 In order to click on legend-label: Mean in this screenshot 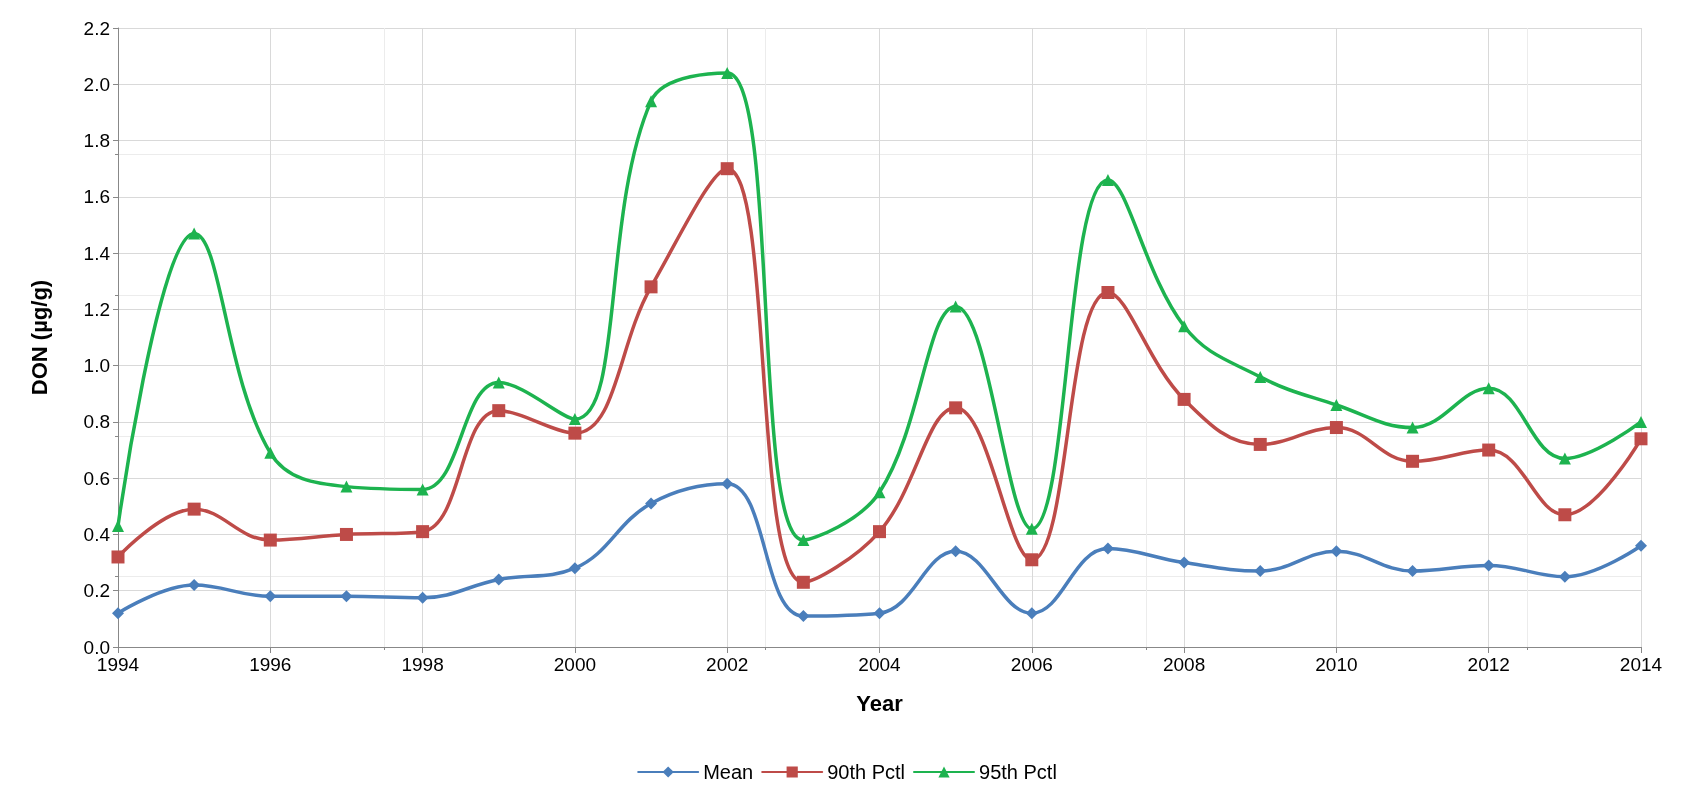, I will do `click(728, 772)`.